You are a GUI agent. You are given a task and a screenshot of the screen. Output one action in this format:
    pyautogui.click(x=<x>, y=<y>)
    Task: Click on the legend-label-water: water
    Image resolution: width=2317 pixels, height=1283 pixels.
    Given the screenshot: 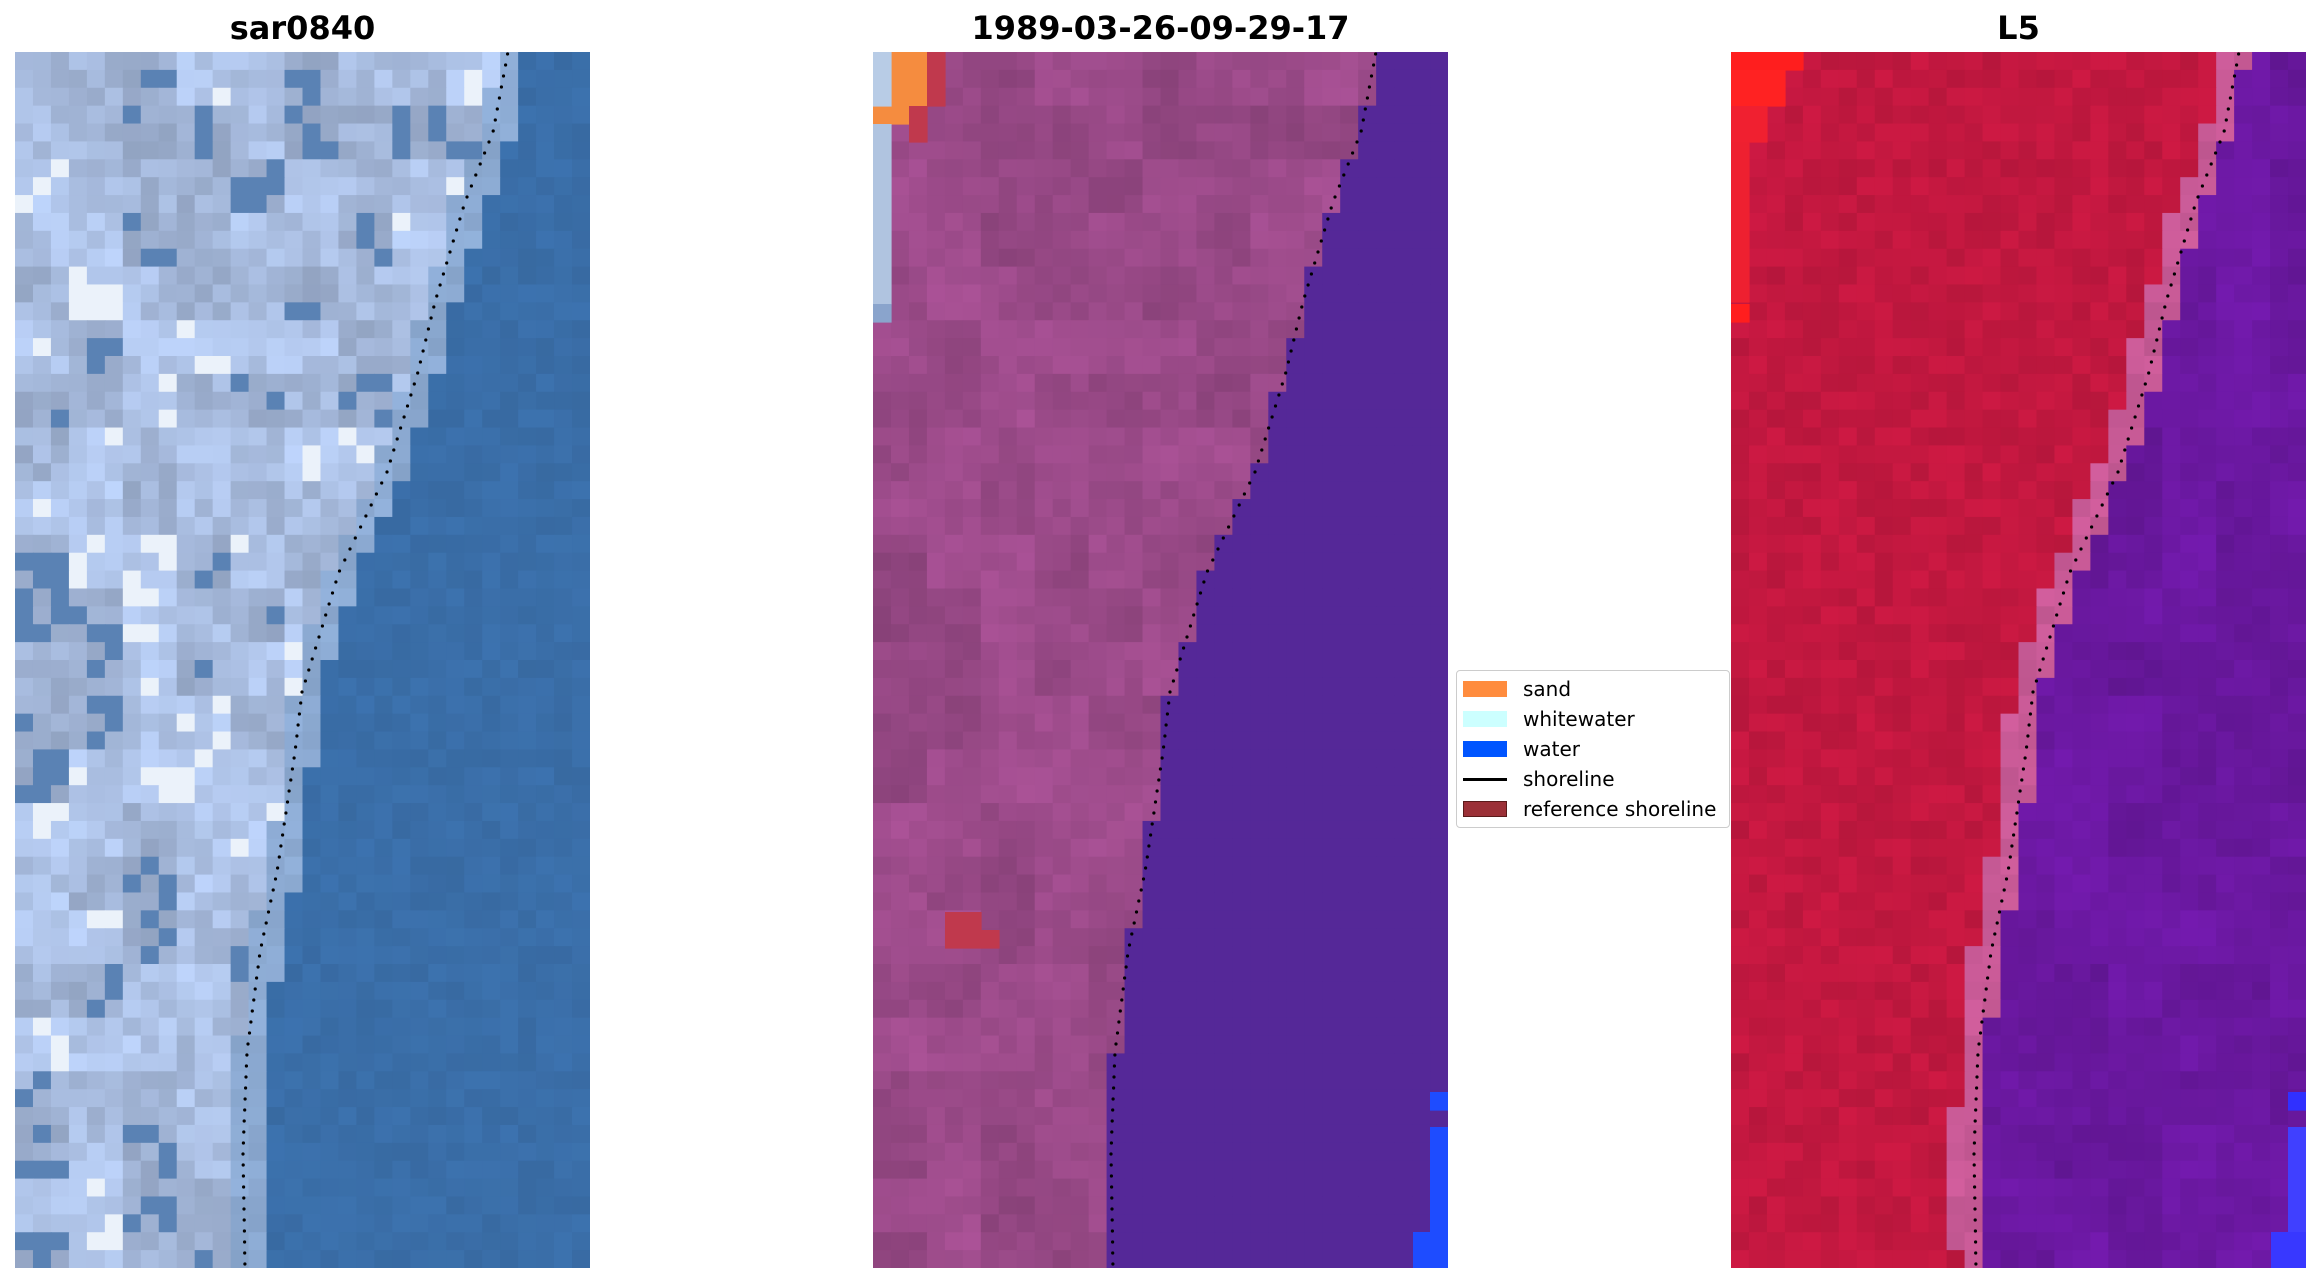 What is the action you would take?
    pyautogui.click(x=1551, y=749)
    